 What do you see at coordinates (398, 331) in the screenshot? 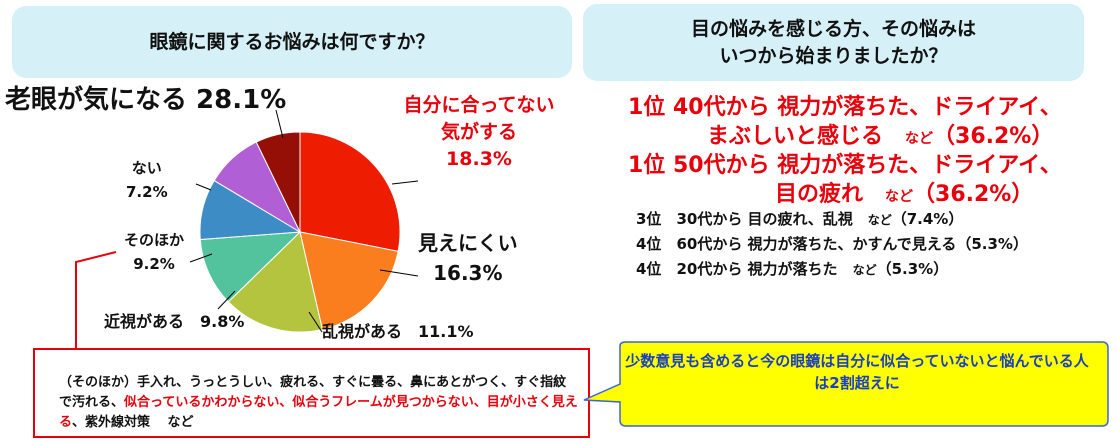
I see `label-ranshi: 乱視がある 11.1%` at bounding box center [398, 331].